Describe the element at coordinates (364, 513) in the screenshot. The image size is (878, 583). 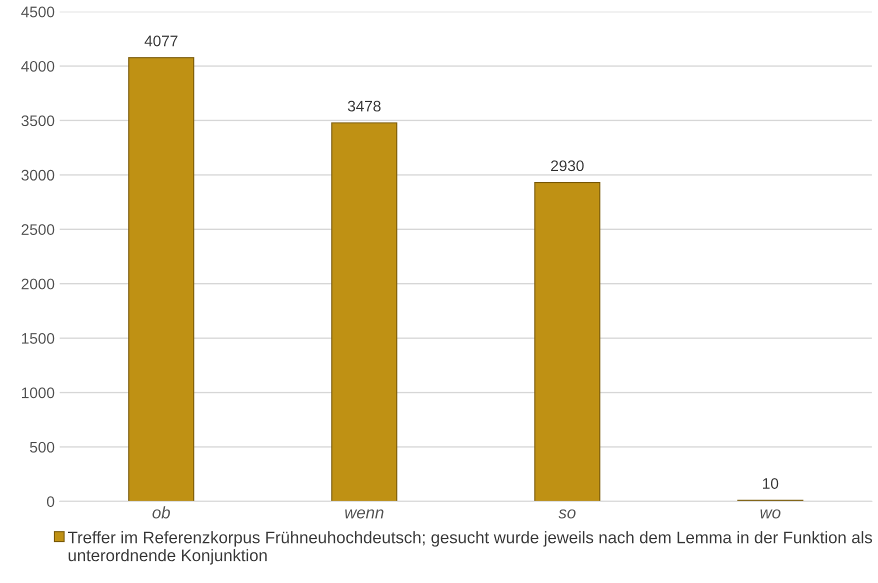
I see `x-tick-label: wenn` at that location.